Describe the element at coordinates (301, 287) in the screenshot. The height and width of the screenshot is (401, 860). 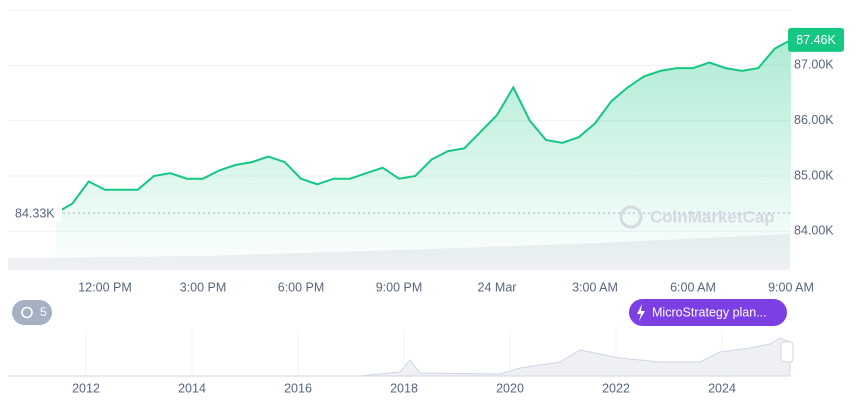
I see `x-tick-label: 6:00 PM` at that location.